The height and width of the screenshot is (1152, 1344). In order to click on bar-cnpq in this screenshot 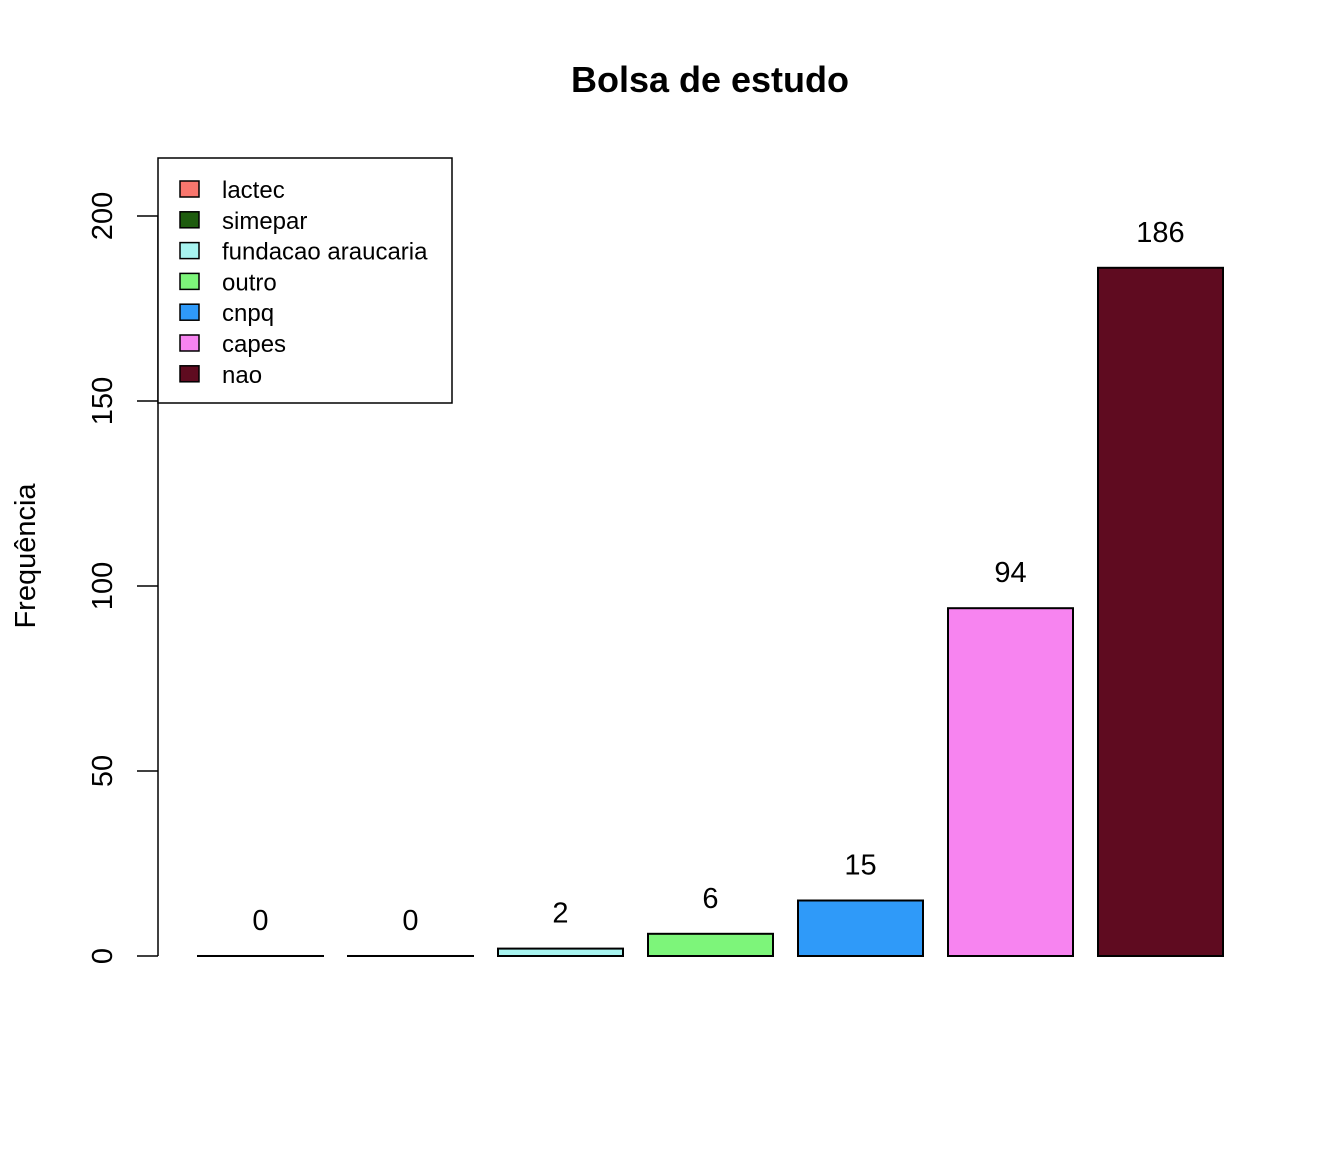, I will do `click(860, 928)`.